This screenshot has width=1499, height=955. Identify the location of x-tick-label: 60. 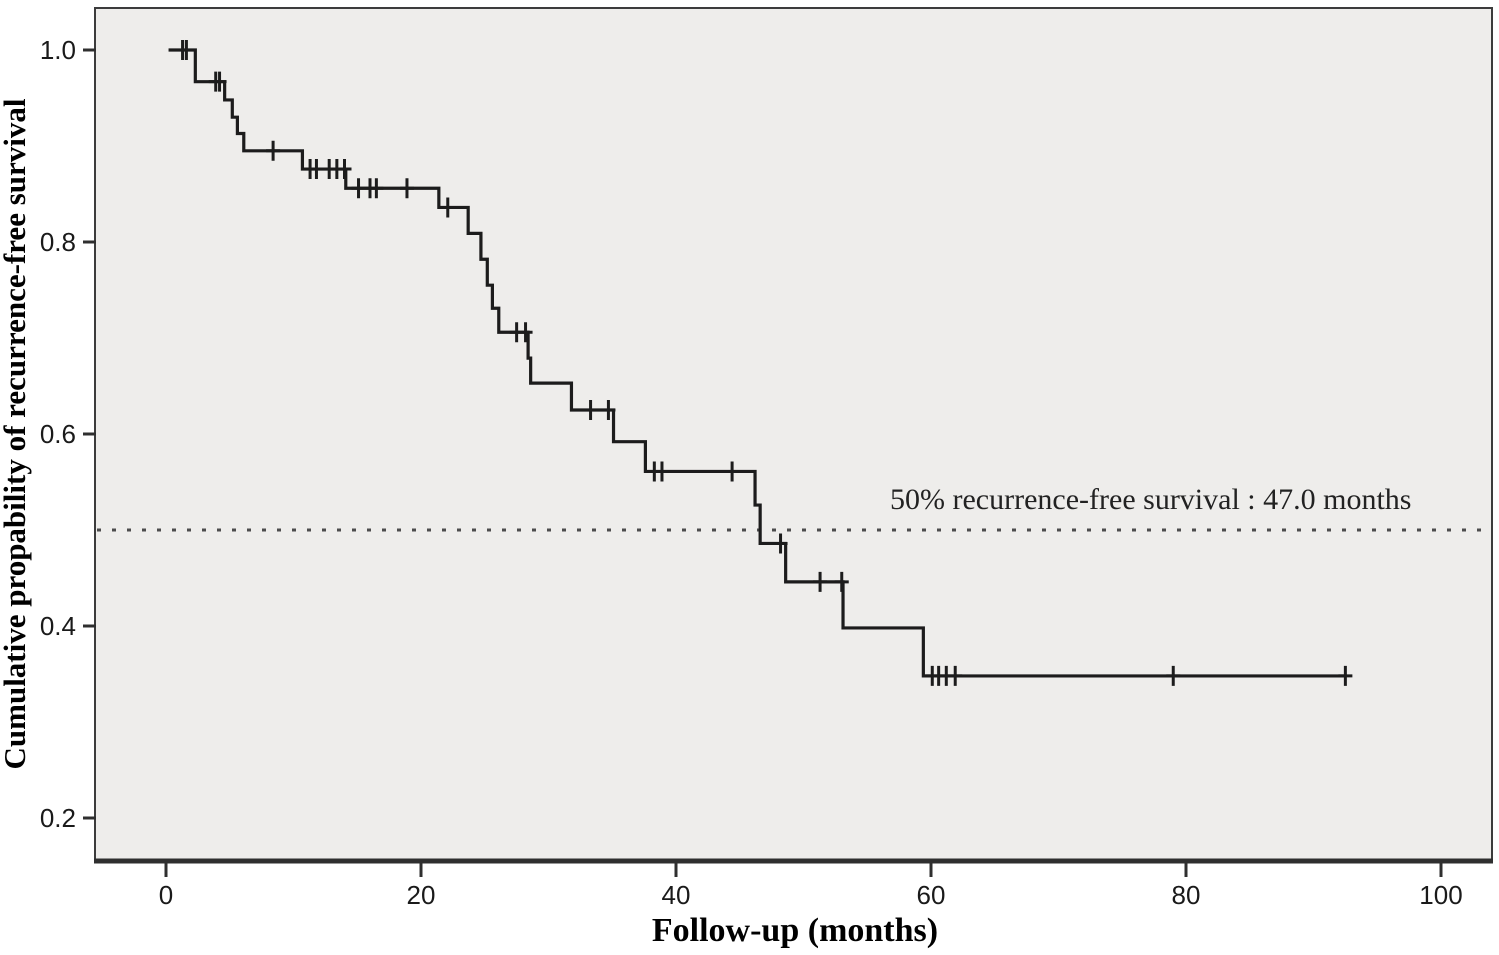
(931, 895).